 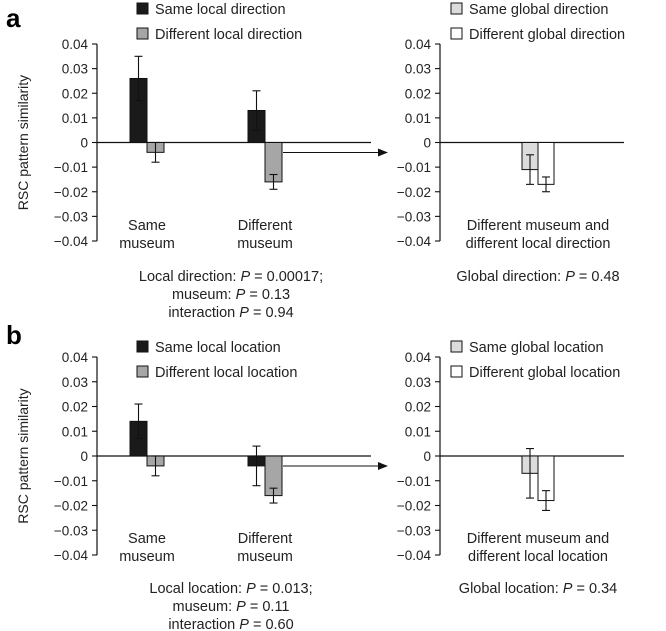 What do you see at coordinates (286, 277) in the screenshot?
I see `stats-fragment: = 0.00017;` at bounding box center [286, 277].